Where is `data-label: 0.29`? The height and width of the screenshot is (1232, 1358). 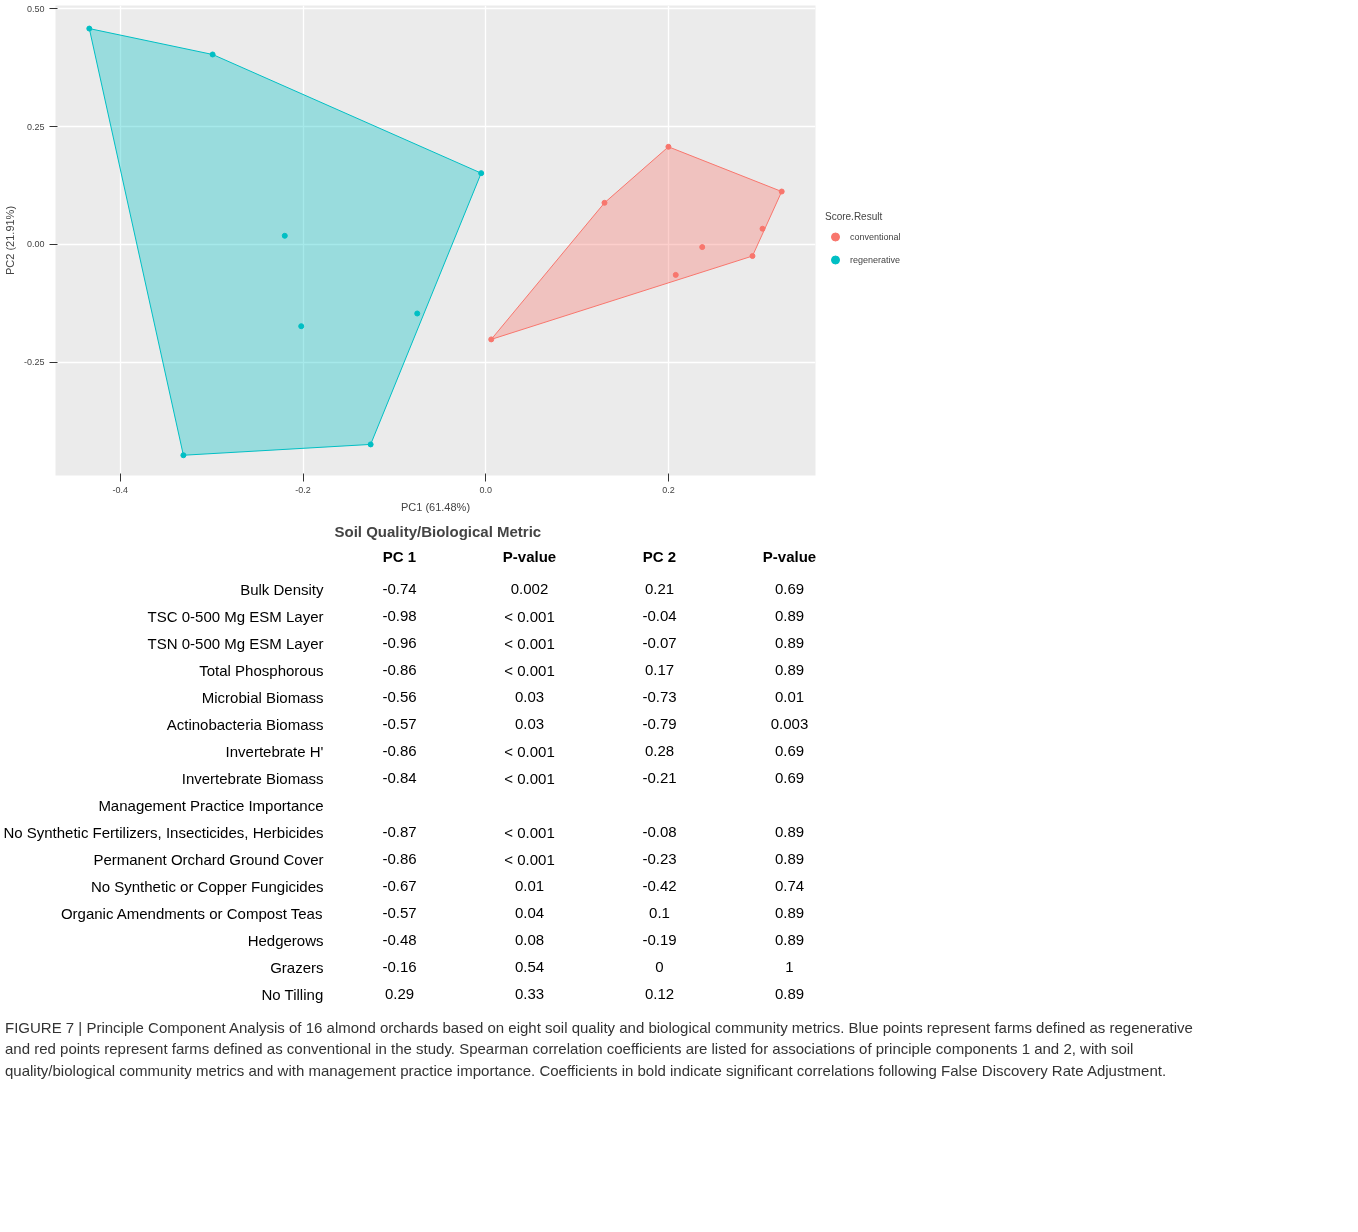 data-label: 0.29 is located at coordinates (399, 993).